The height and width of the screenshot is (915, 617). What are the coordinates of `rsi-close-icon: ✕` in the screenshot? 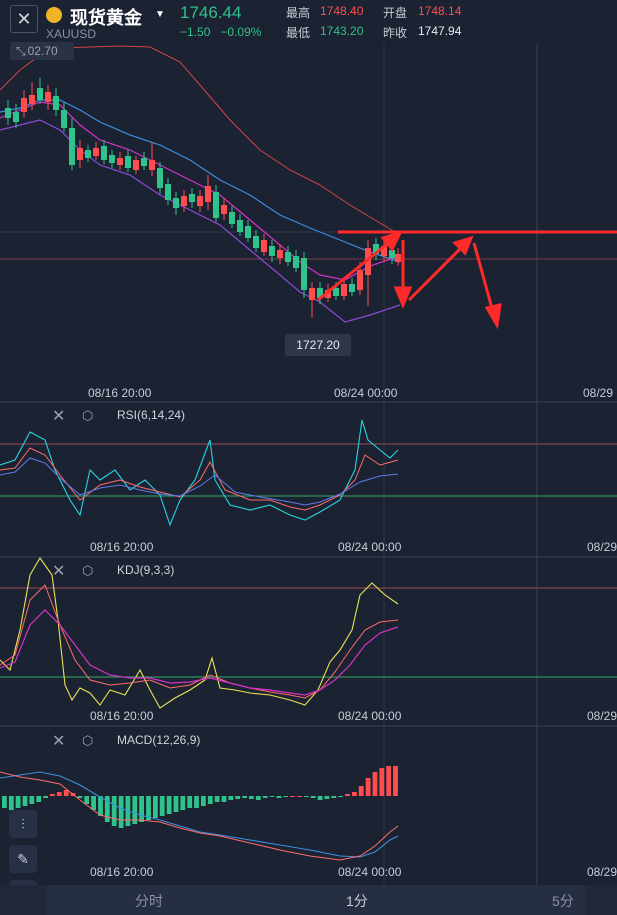 It's located at (59, 416).